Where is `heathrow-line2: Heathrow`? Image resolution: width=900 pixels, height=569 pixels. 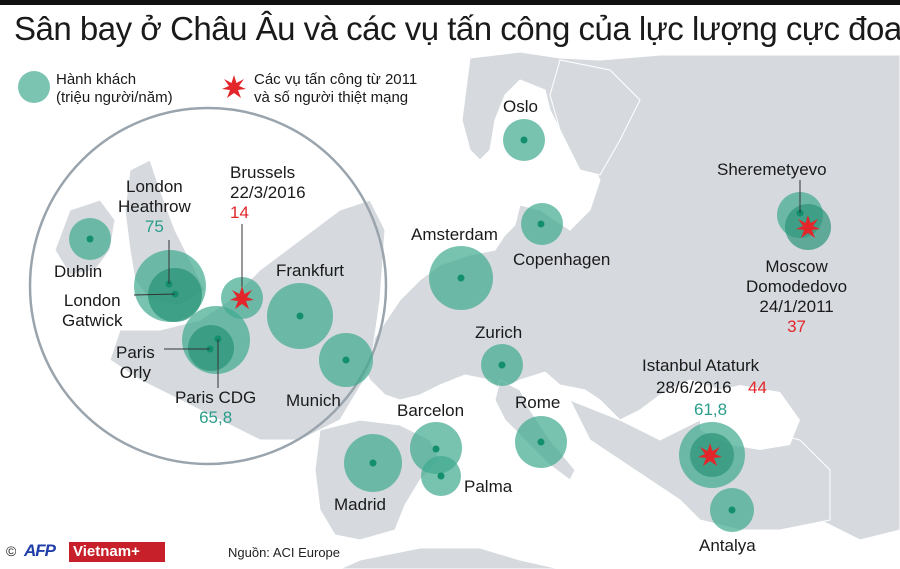 heathrow-line2: Heathrow is located at coordinates (154, 206).